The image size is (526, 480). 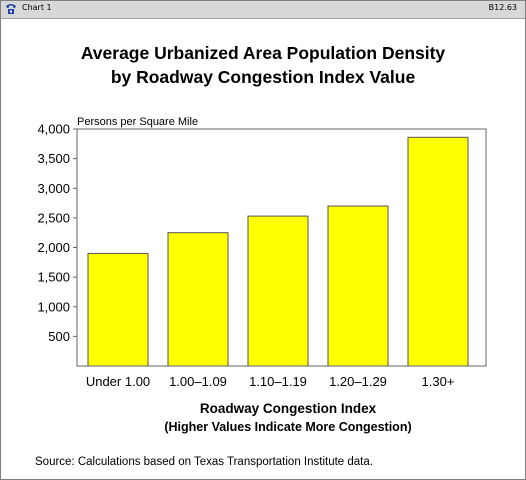 What do you see at coordinates (53, 247) in the screenshot?
I see `y-tick-label: 2,000` at bounding box center [53, 247].